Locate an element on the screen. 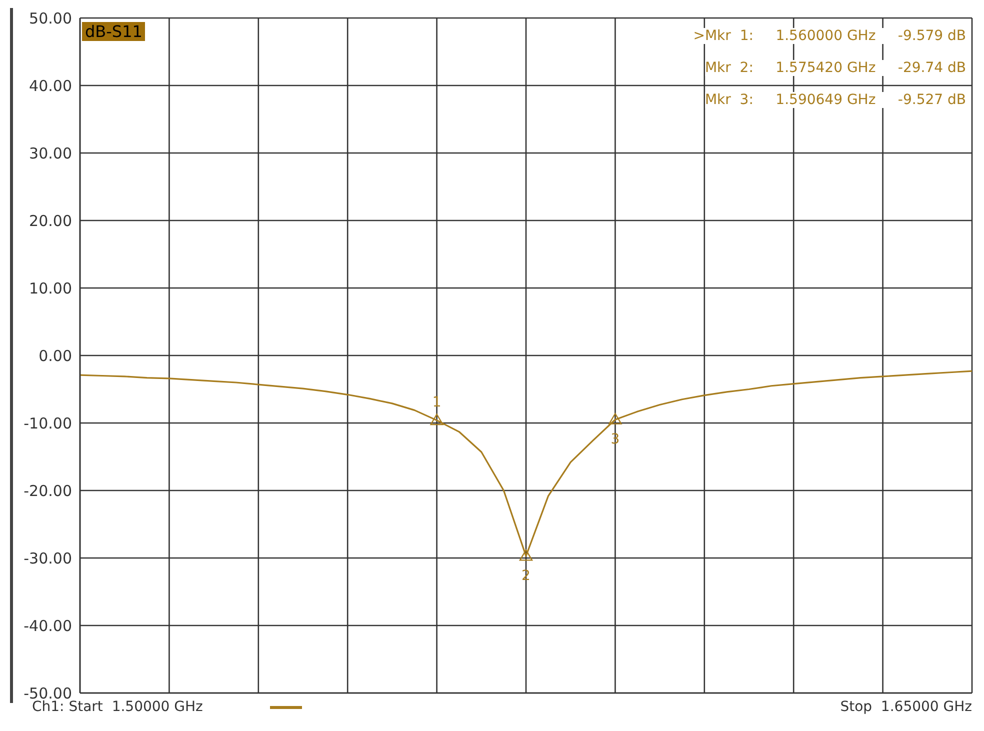  annotation: >Mkr 1: 1.560000 GHz -9.579 dB is located at coordinates (829, 36).